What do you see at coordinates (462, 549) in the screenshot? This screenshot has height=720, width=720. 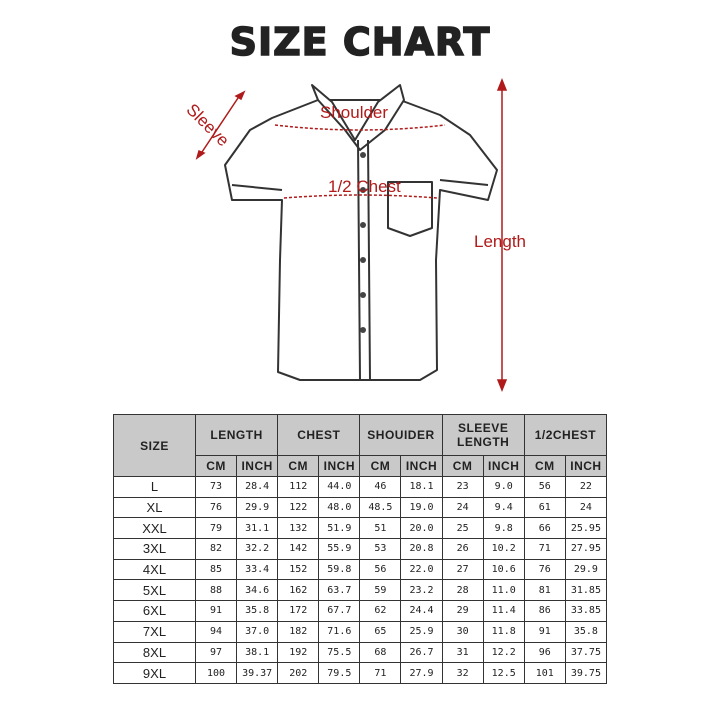 I see `value-cell: 26` at bounding box center [462, 549].